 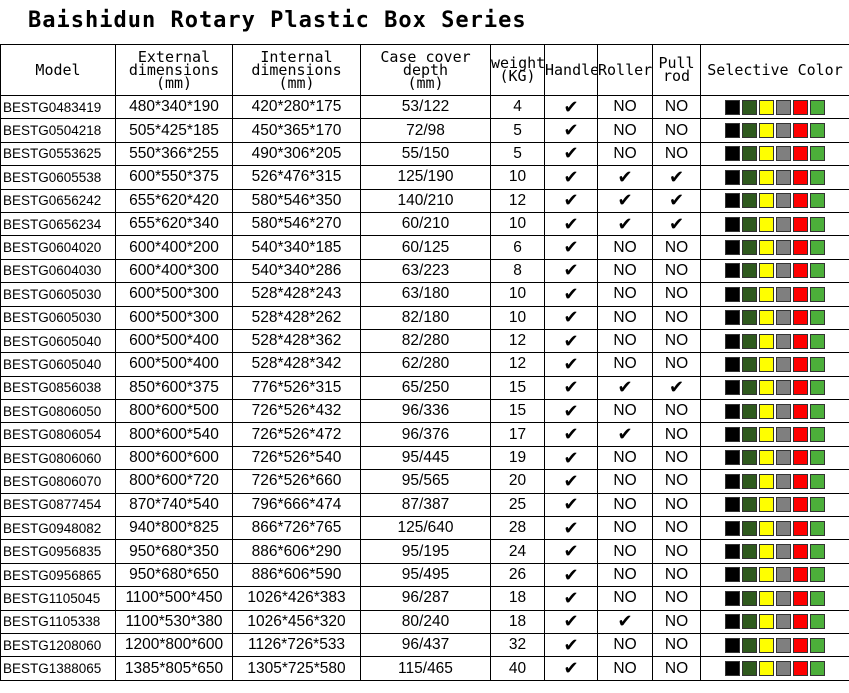 What do you see at coordinates (517, 107) in the screenshot?
I see `cell: 4` at bounding box center [517, 107].